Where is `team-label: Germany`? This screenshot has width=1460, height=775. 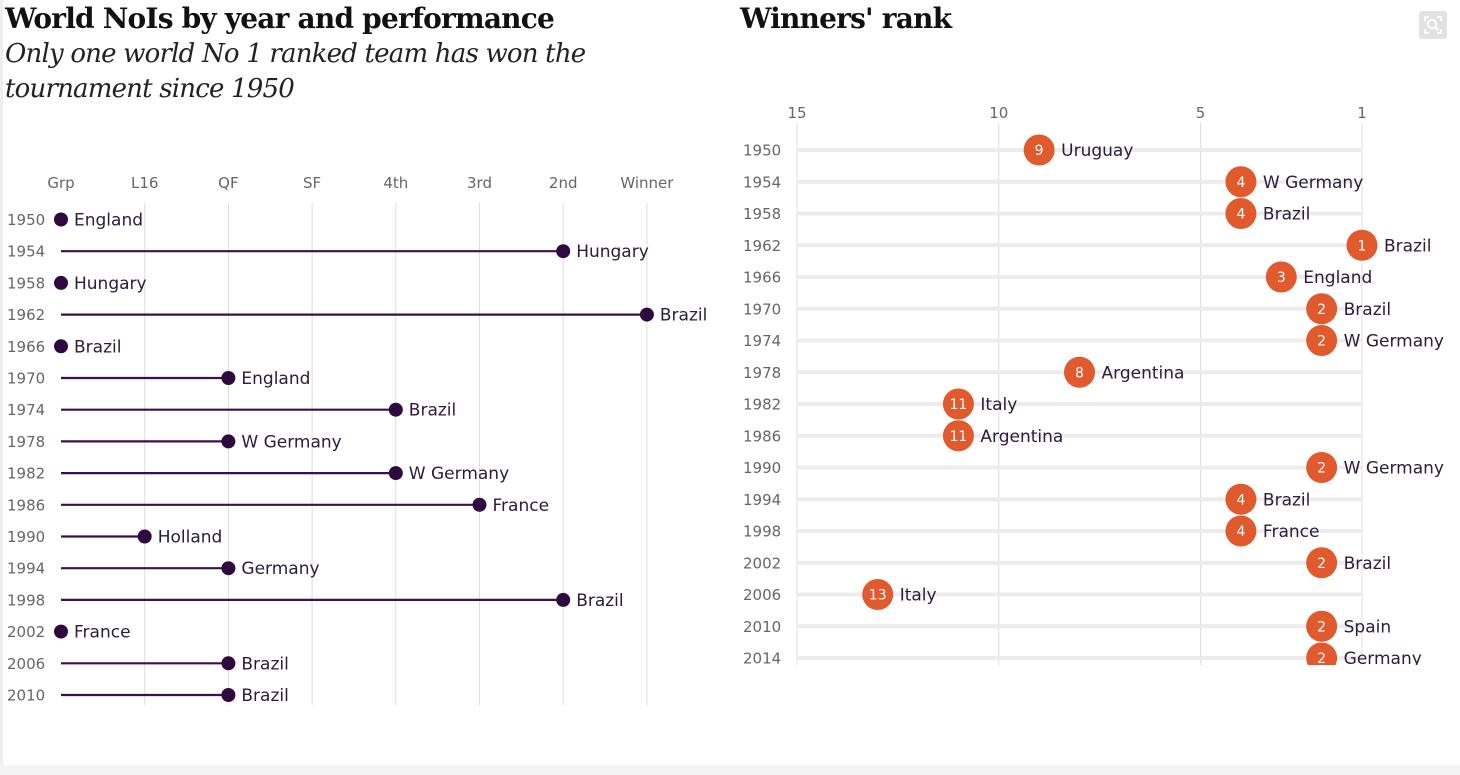
team-label: Germany is located at coordinates (280, 569).